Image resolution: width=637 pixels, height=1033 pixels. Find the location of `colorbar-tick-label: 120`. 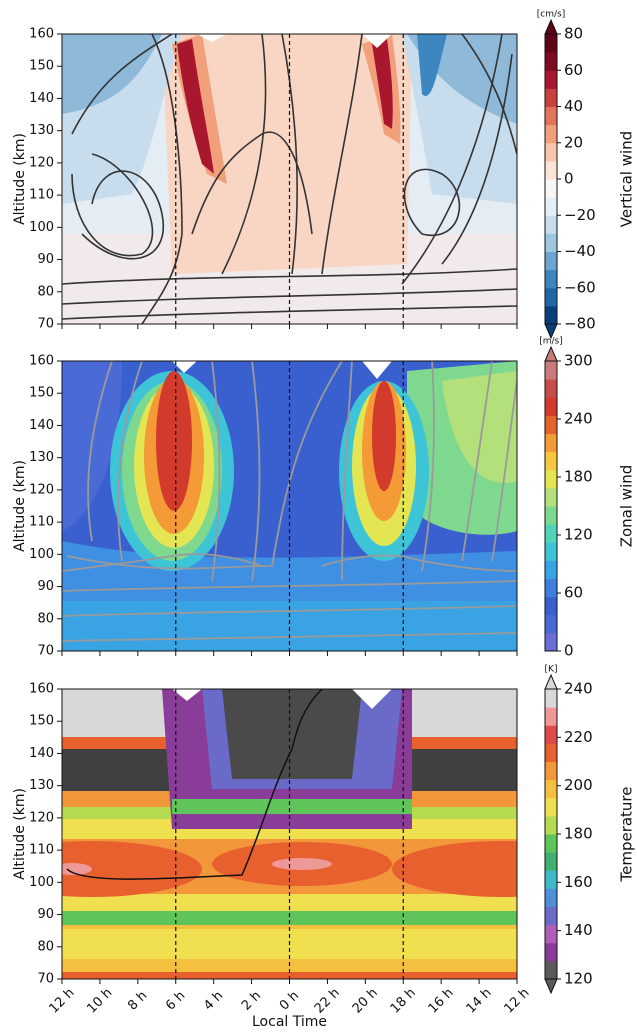

colorbar-tick-label: 120 is located at coordinates (578, 535).